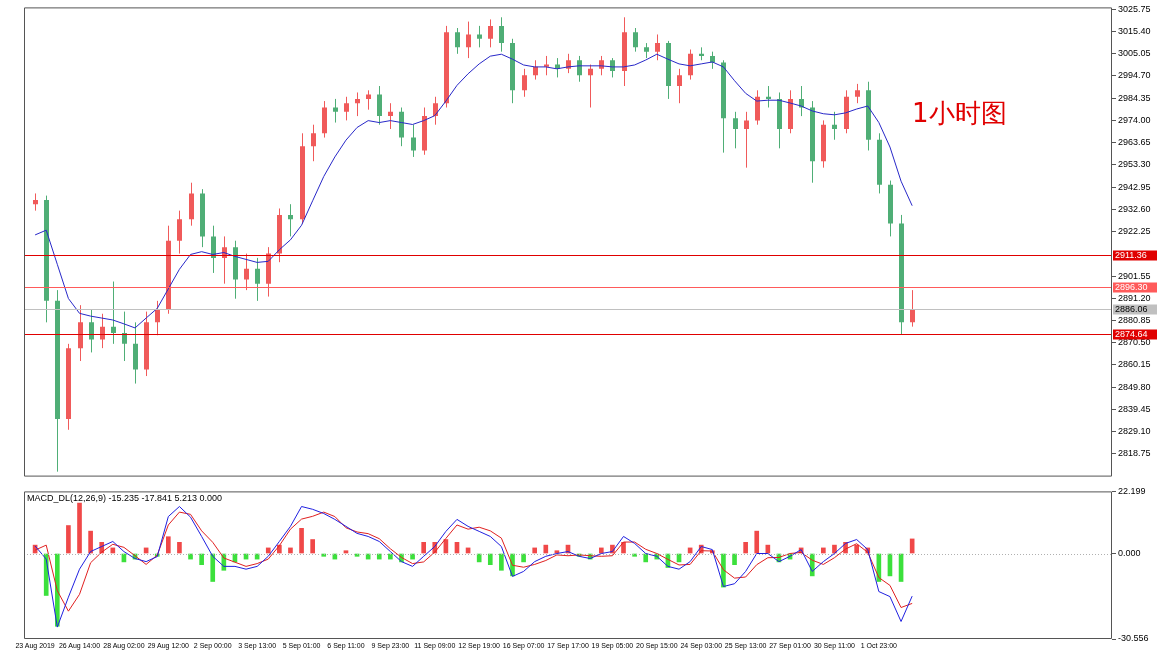 Image resolution: width=1170 pixels, height=655 pixels. Describe the element at coordinates (1134, 53) in the screenshot. I see `y-tick-label: 3005.05` at that location.